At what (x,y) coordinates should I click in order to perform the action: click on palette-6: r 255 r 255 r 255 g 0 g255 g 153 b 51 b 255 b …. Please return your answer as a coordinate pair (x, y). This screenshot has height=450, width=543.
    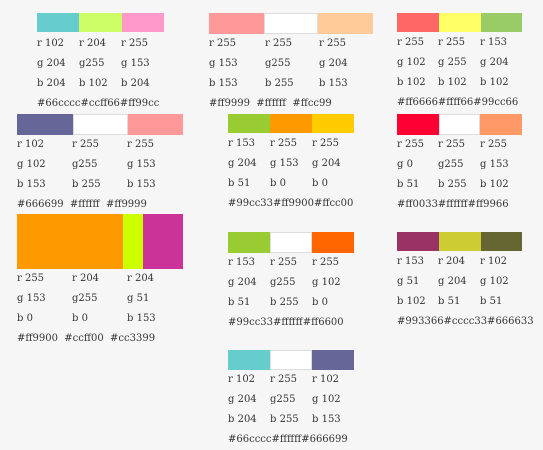
    Looking at the image, I should click on (459, 164).